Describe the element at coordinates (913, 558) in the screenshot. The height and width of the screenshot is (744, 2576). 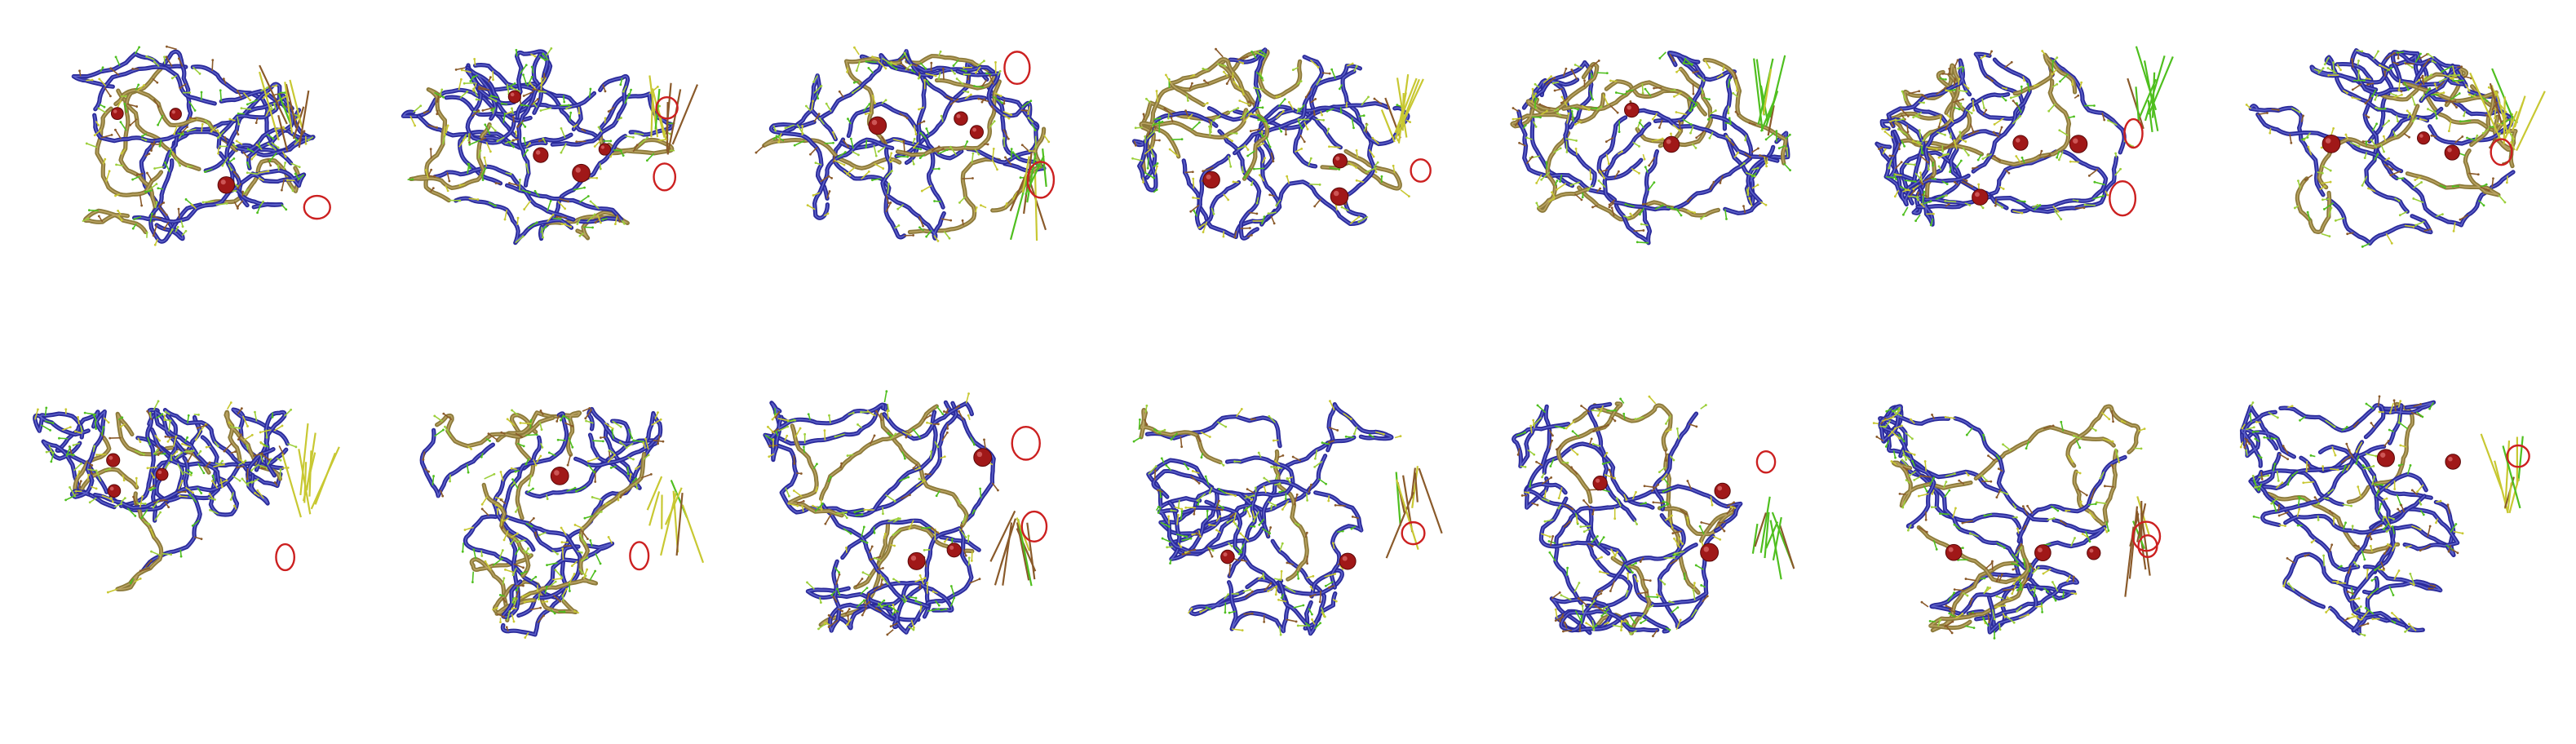
I see `sphere-shine` at that location.